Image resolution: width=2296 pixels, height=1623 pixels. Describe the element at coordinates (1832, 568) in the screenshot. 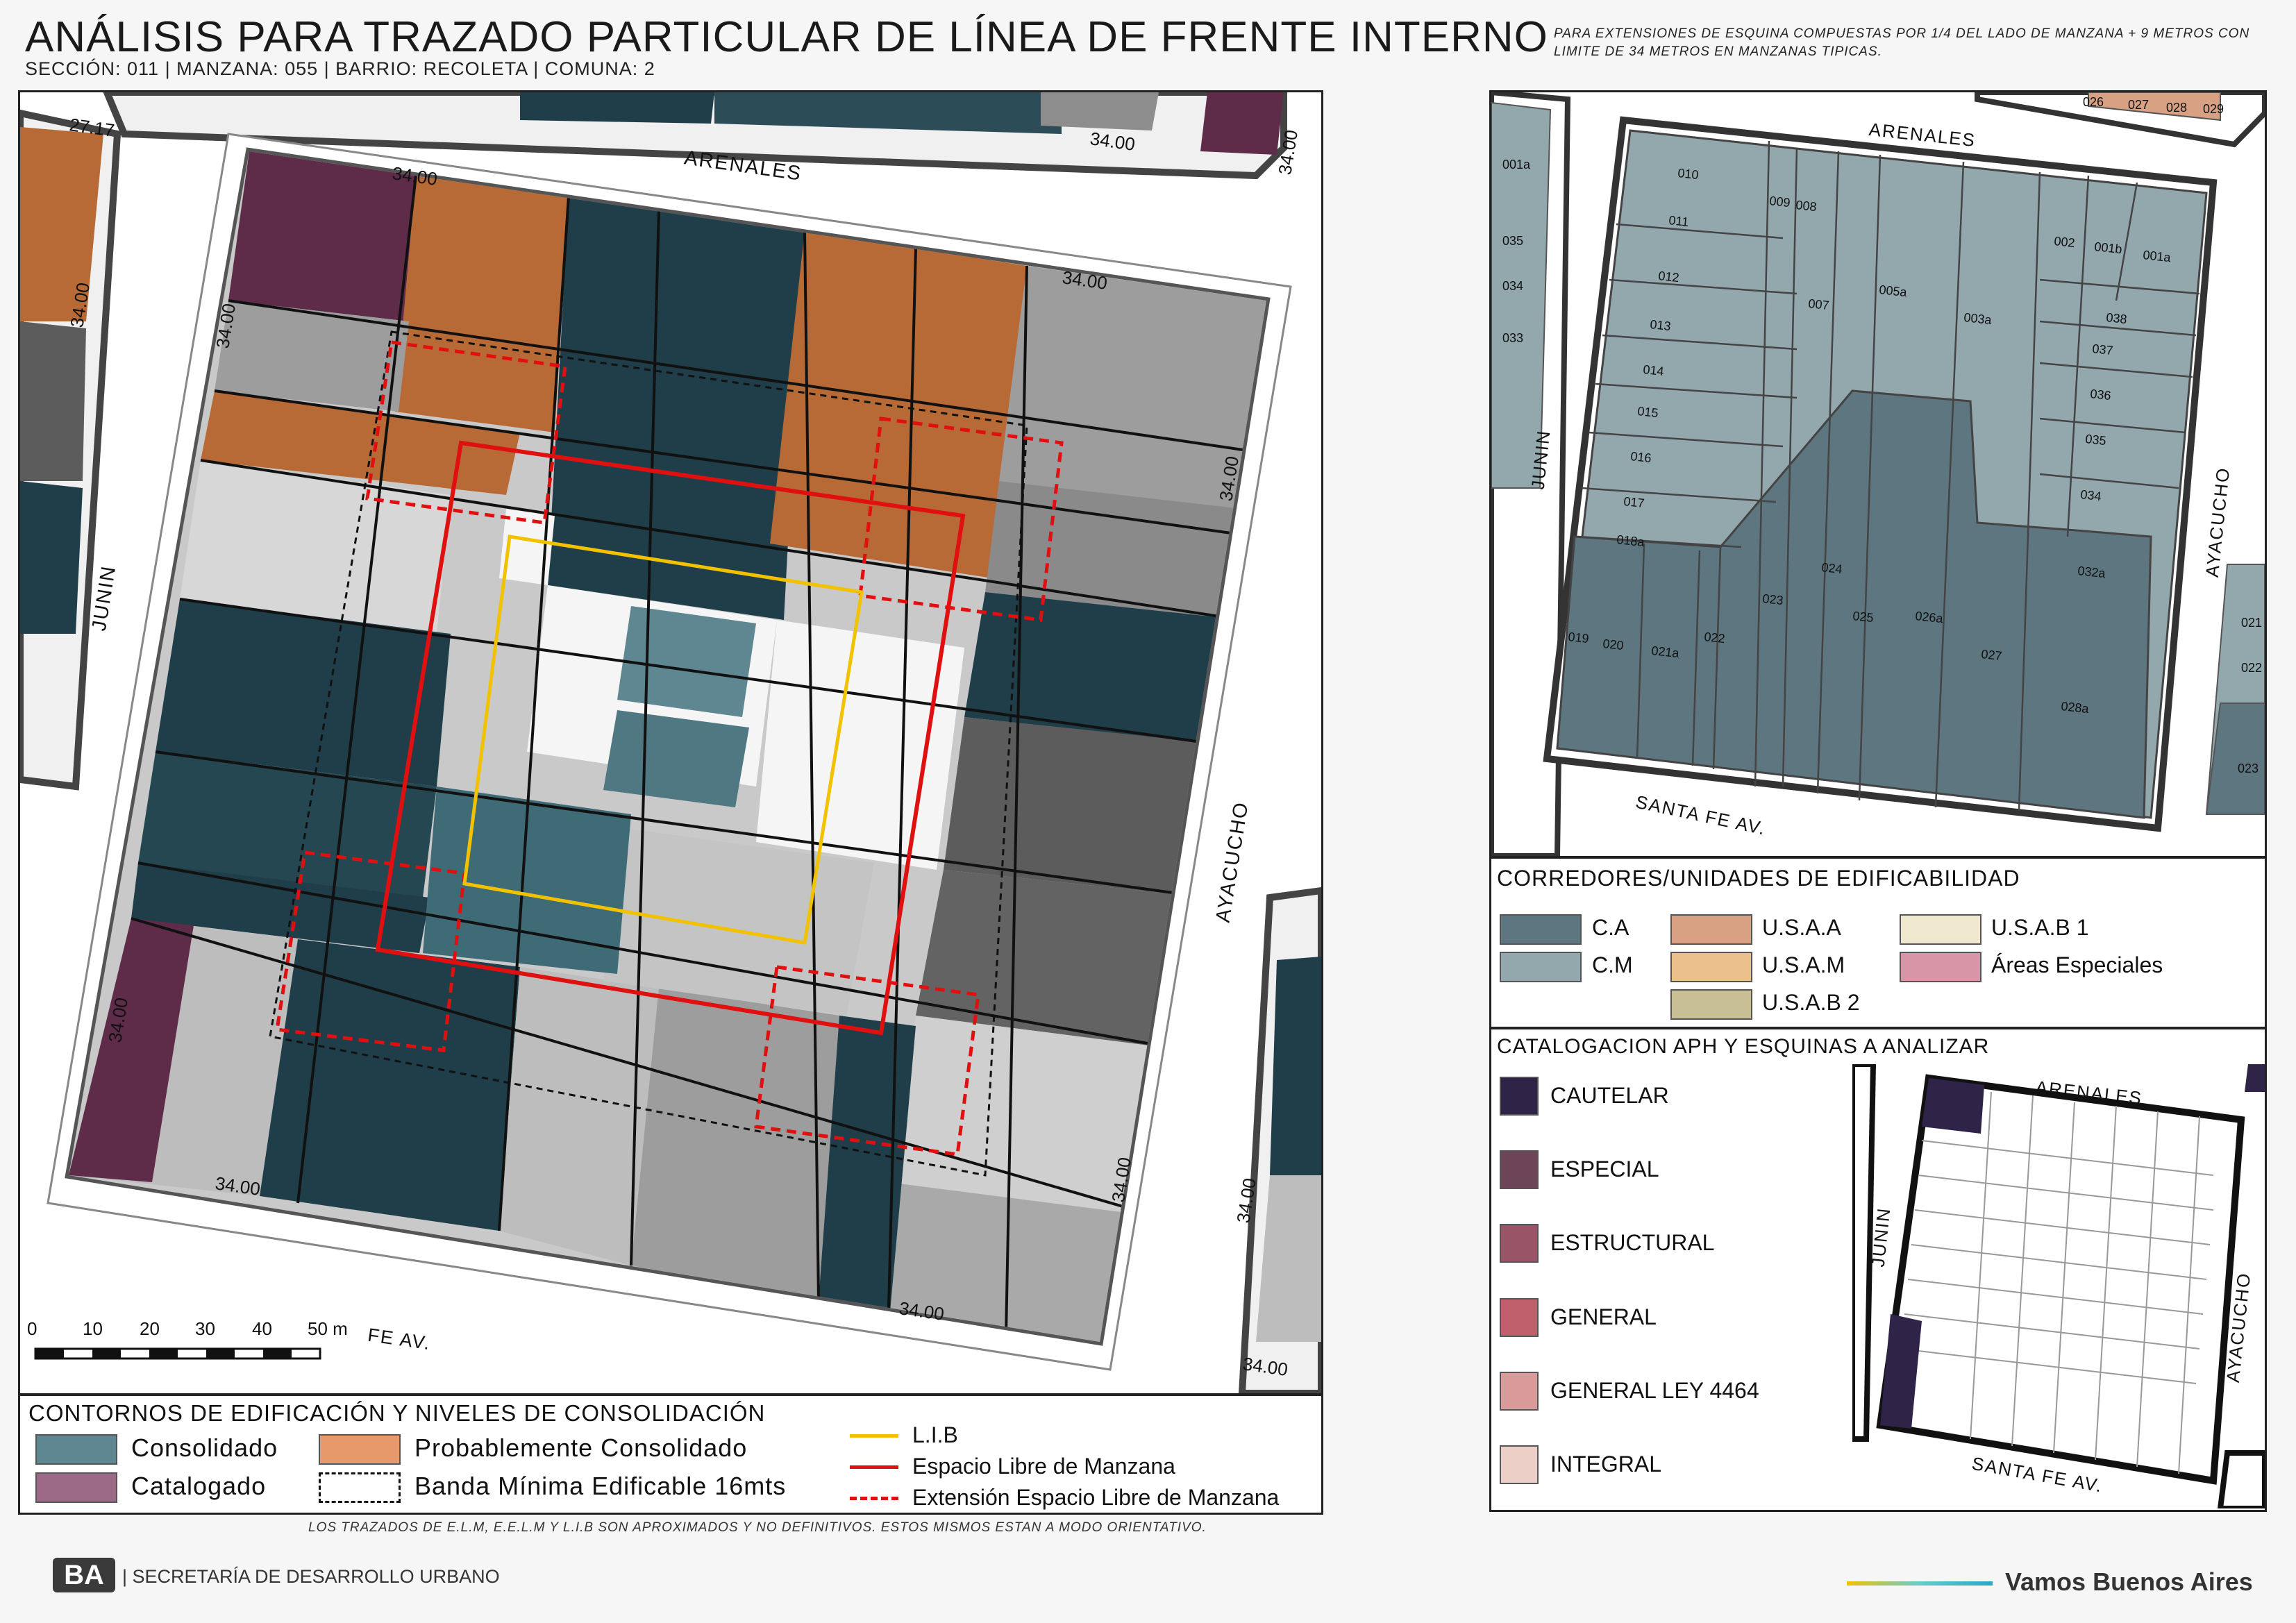

I see `svg-text: 024` at that location.